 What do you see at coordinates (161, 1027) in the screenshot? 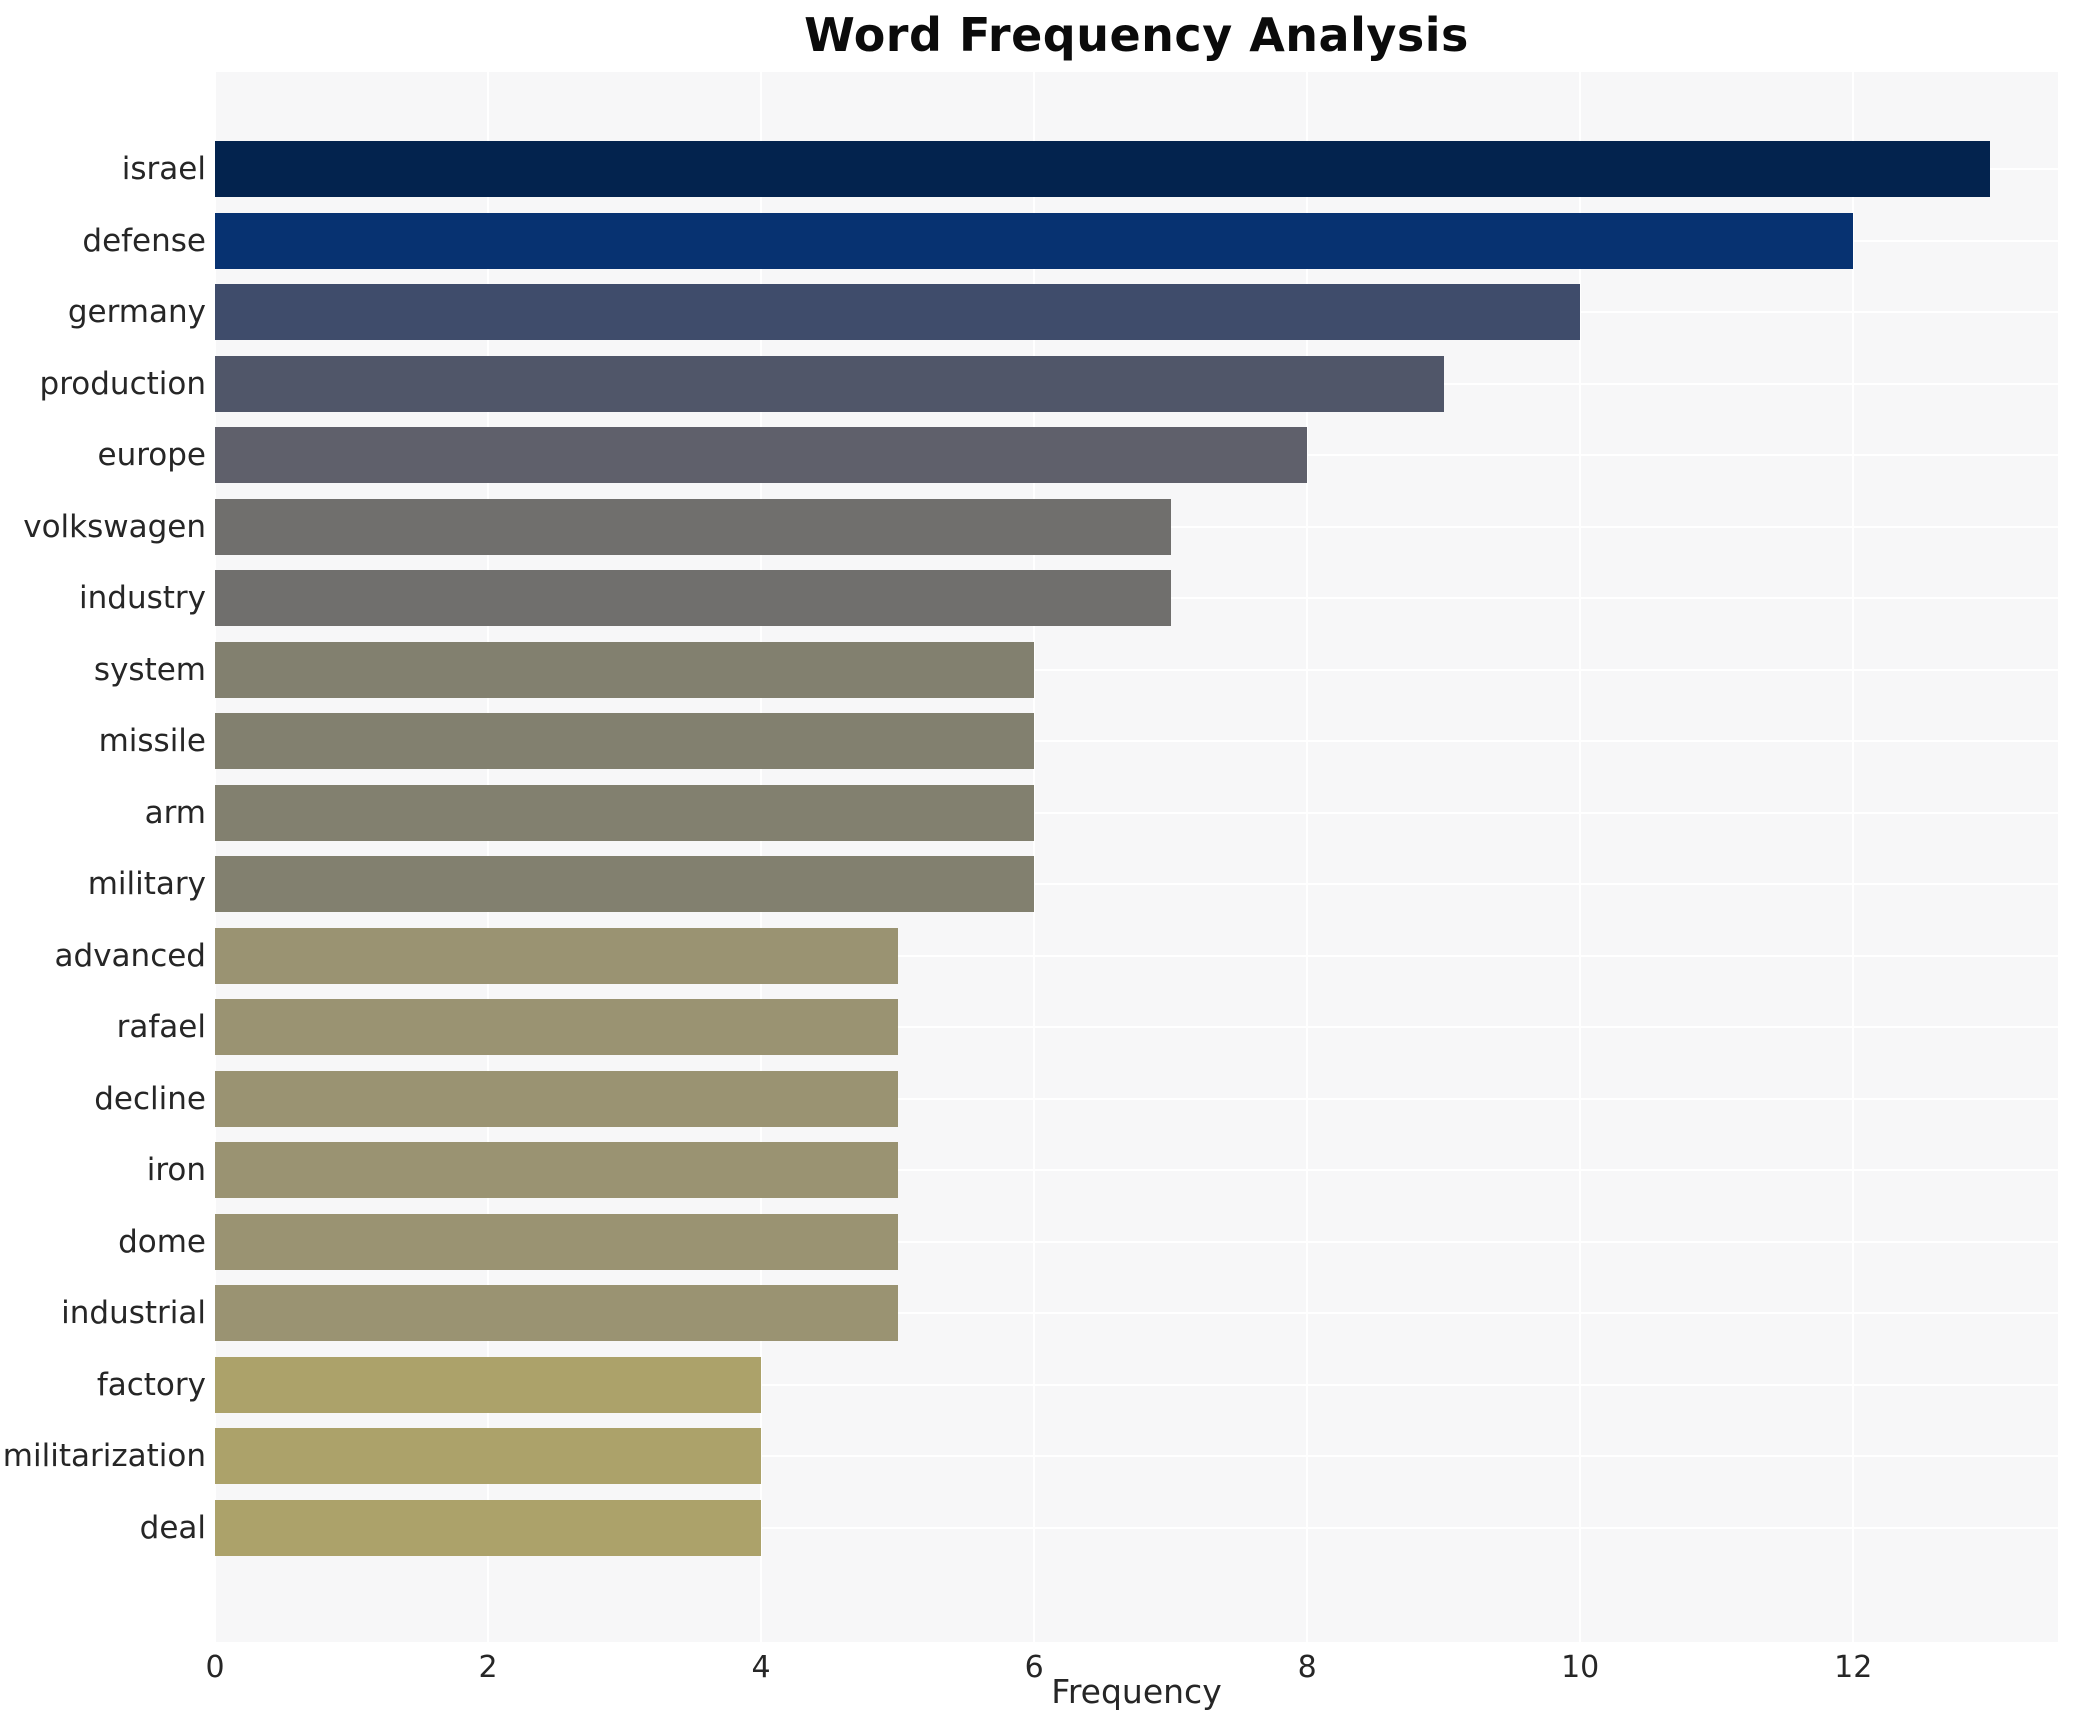
I see `y-tick-label-rafael: rafael` at bounding box center [161, 1027].